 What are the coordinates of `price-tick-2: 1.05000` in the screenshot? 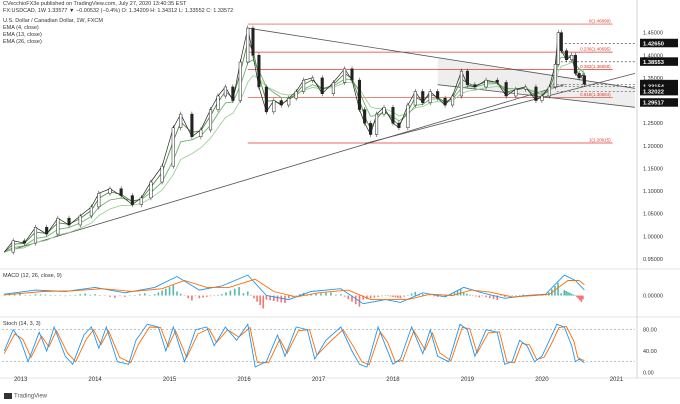 It's located at (653, 215).